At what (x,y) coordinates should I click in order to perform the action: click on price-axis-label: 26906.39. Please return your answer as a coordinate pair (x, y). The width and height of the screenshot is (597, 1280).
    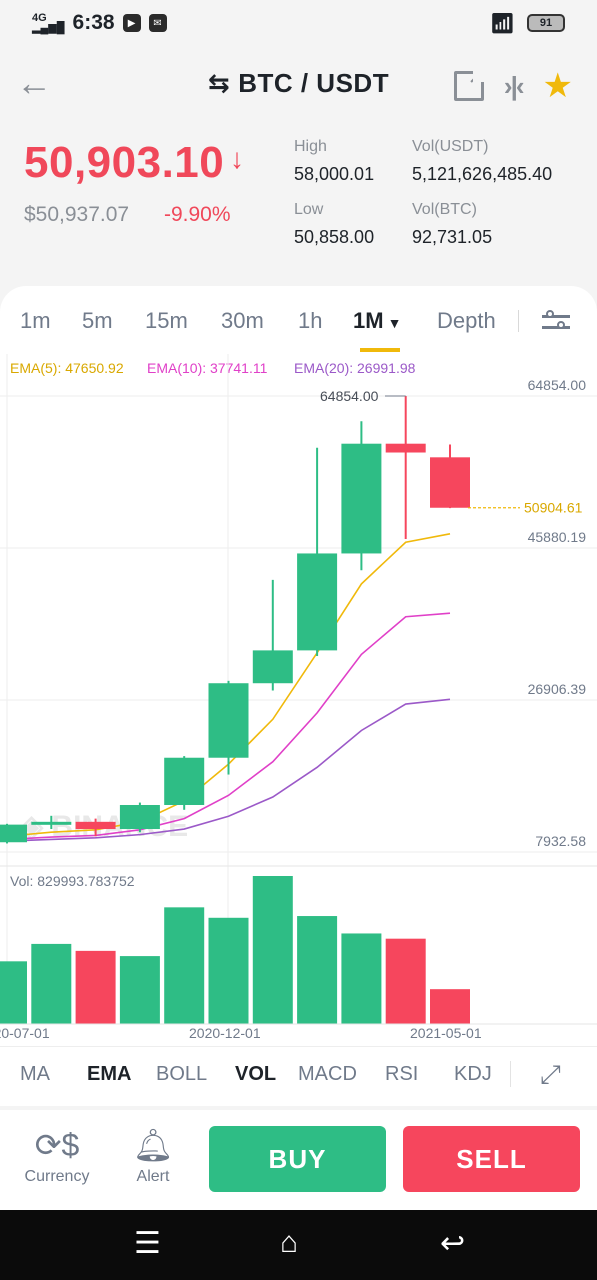
    Looking at the image, I should click on (557, 689).